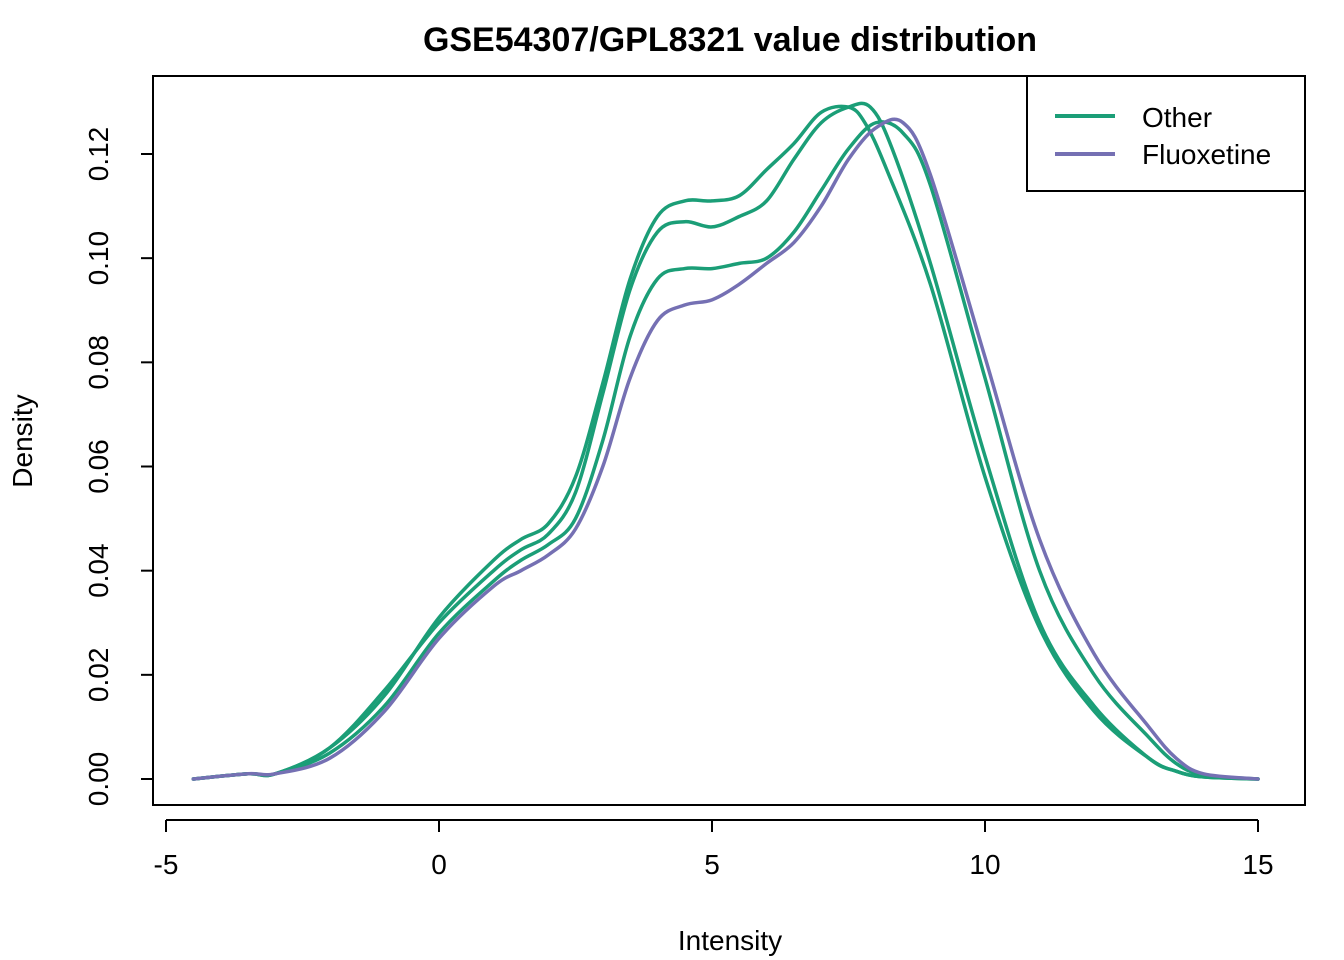  What do you see at coordinates (984, 864) in the screenshot?
I see `x-tick-label: 10` at bounding box center [984, 864].